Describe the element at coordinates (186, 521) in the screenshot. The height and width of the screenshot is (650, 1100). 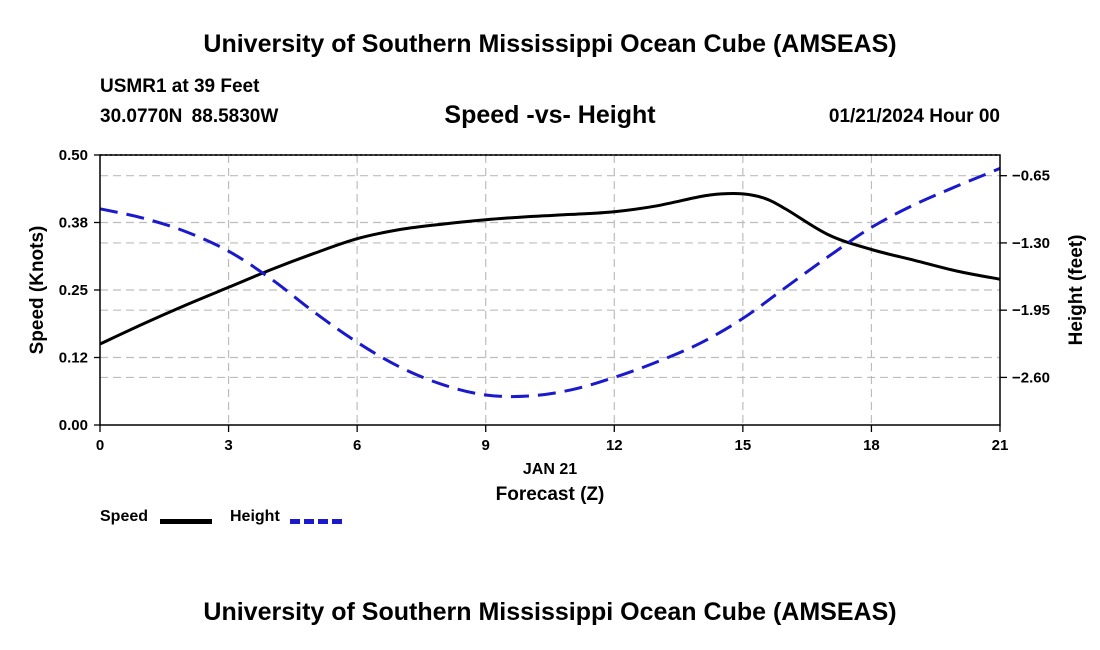
I see `legend-swatch-speed` at that location.